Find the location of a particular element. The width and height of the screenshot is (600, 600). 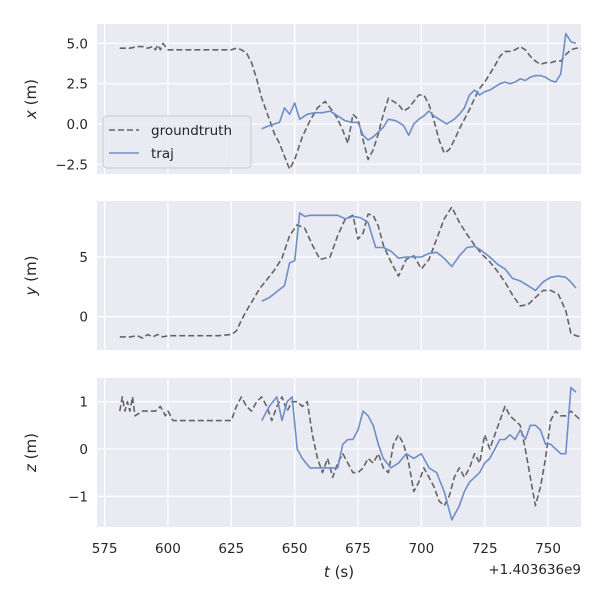

legend: groundtruth traj is located at coordinates (177, 142).